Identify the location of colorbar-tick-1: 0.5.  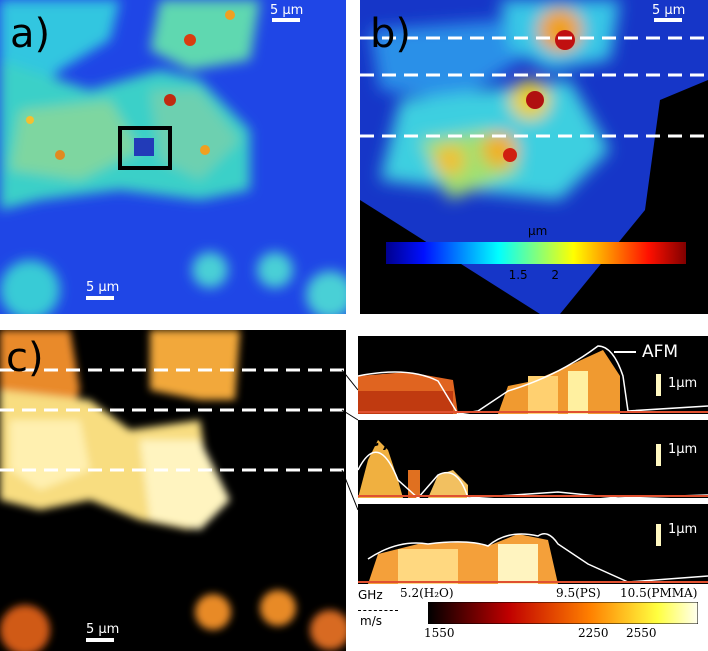
(432, 275).